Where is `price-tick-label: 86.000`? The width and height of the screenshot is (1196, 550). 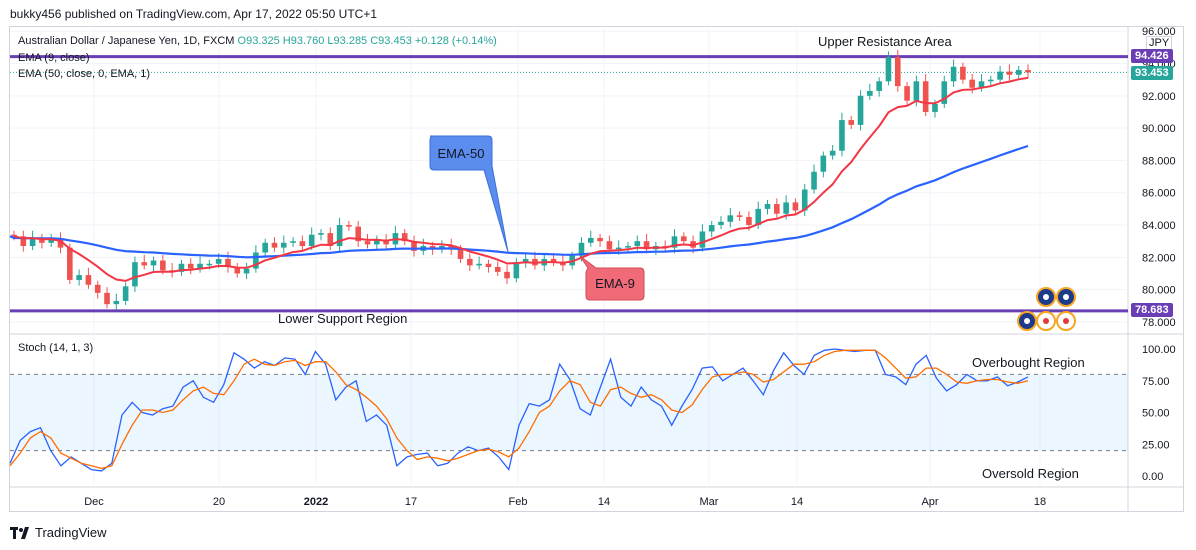
price-tick-label: 86.000 is located at coordinates (1159, 194).